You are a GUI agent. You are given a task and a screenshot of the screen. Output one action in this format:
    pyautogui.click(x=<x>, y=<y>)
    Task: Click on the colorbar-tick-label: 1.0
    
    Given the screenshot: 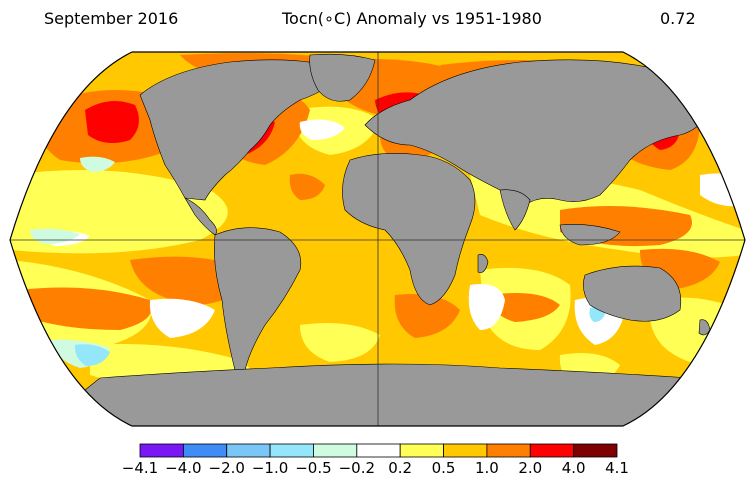 What is the action you would take?
    pyautogui.click(x=486, y=468)
    